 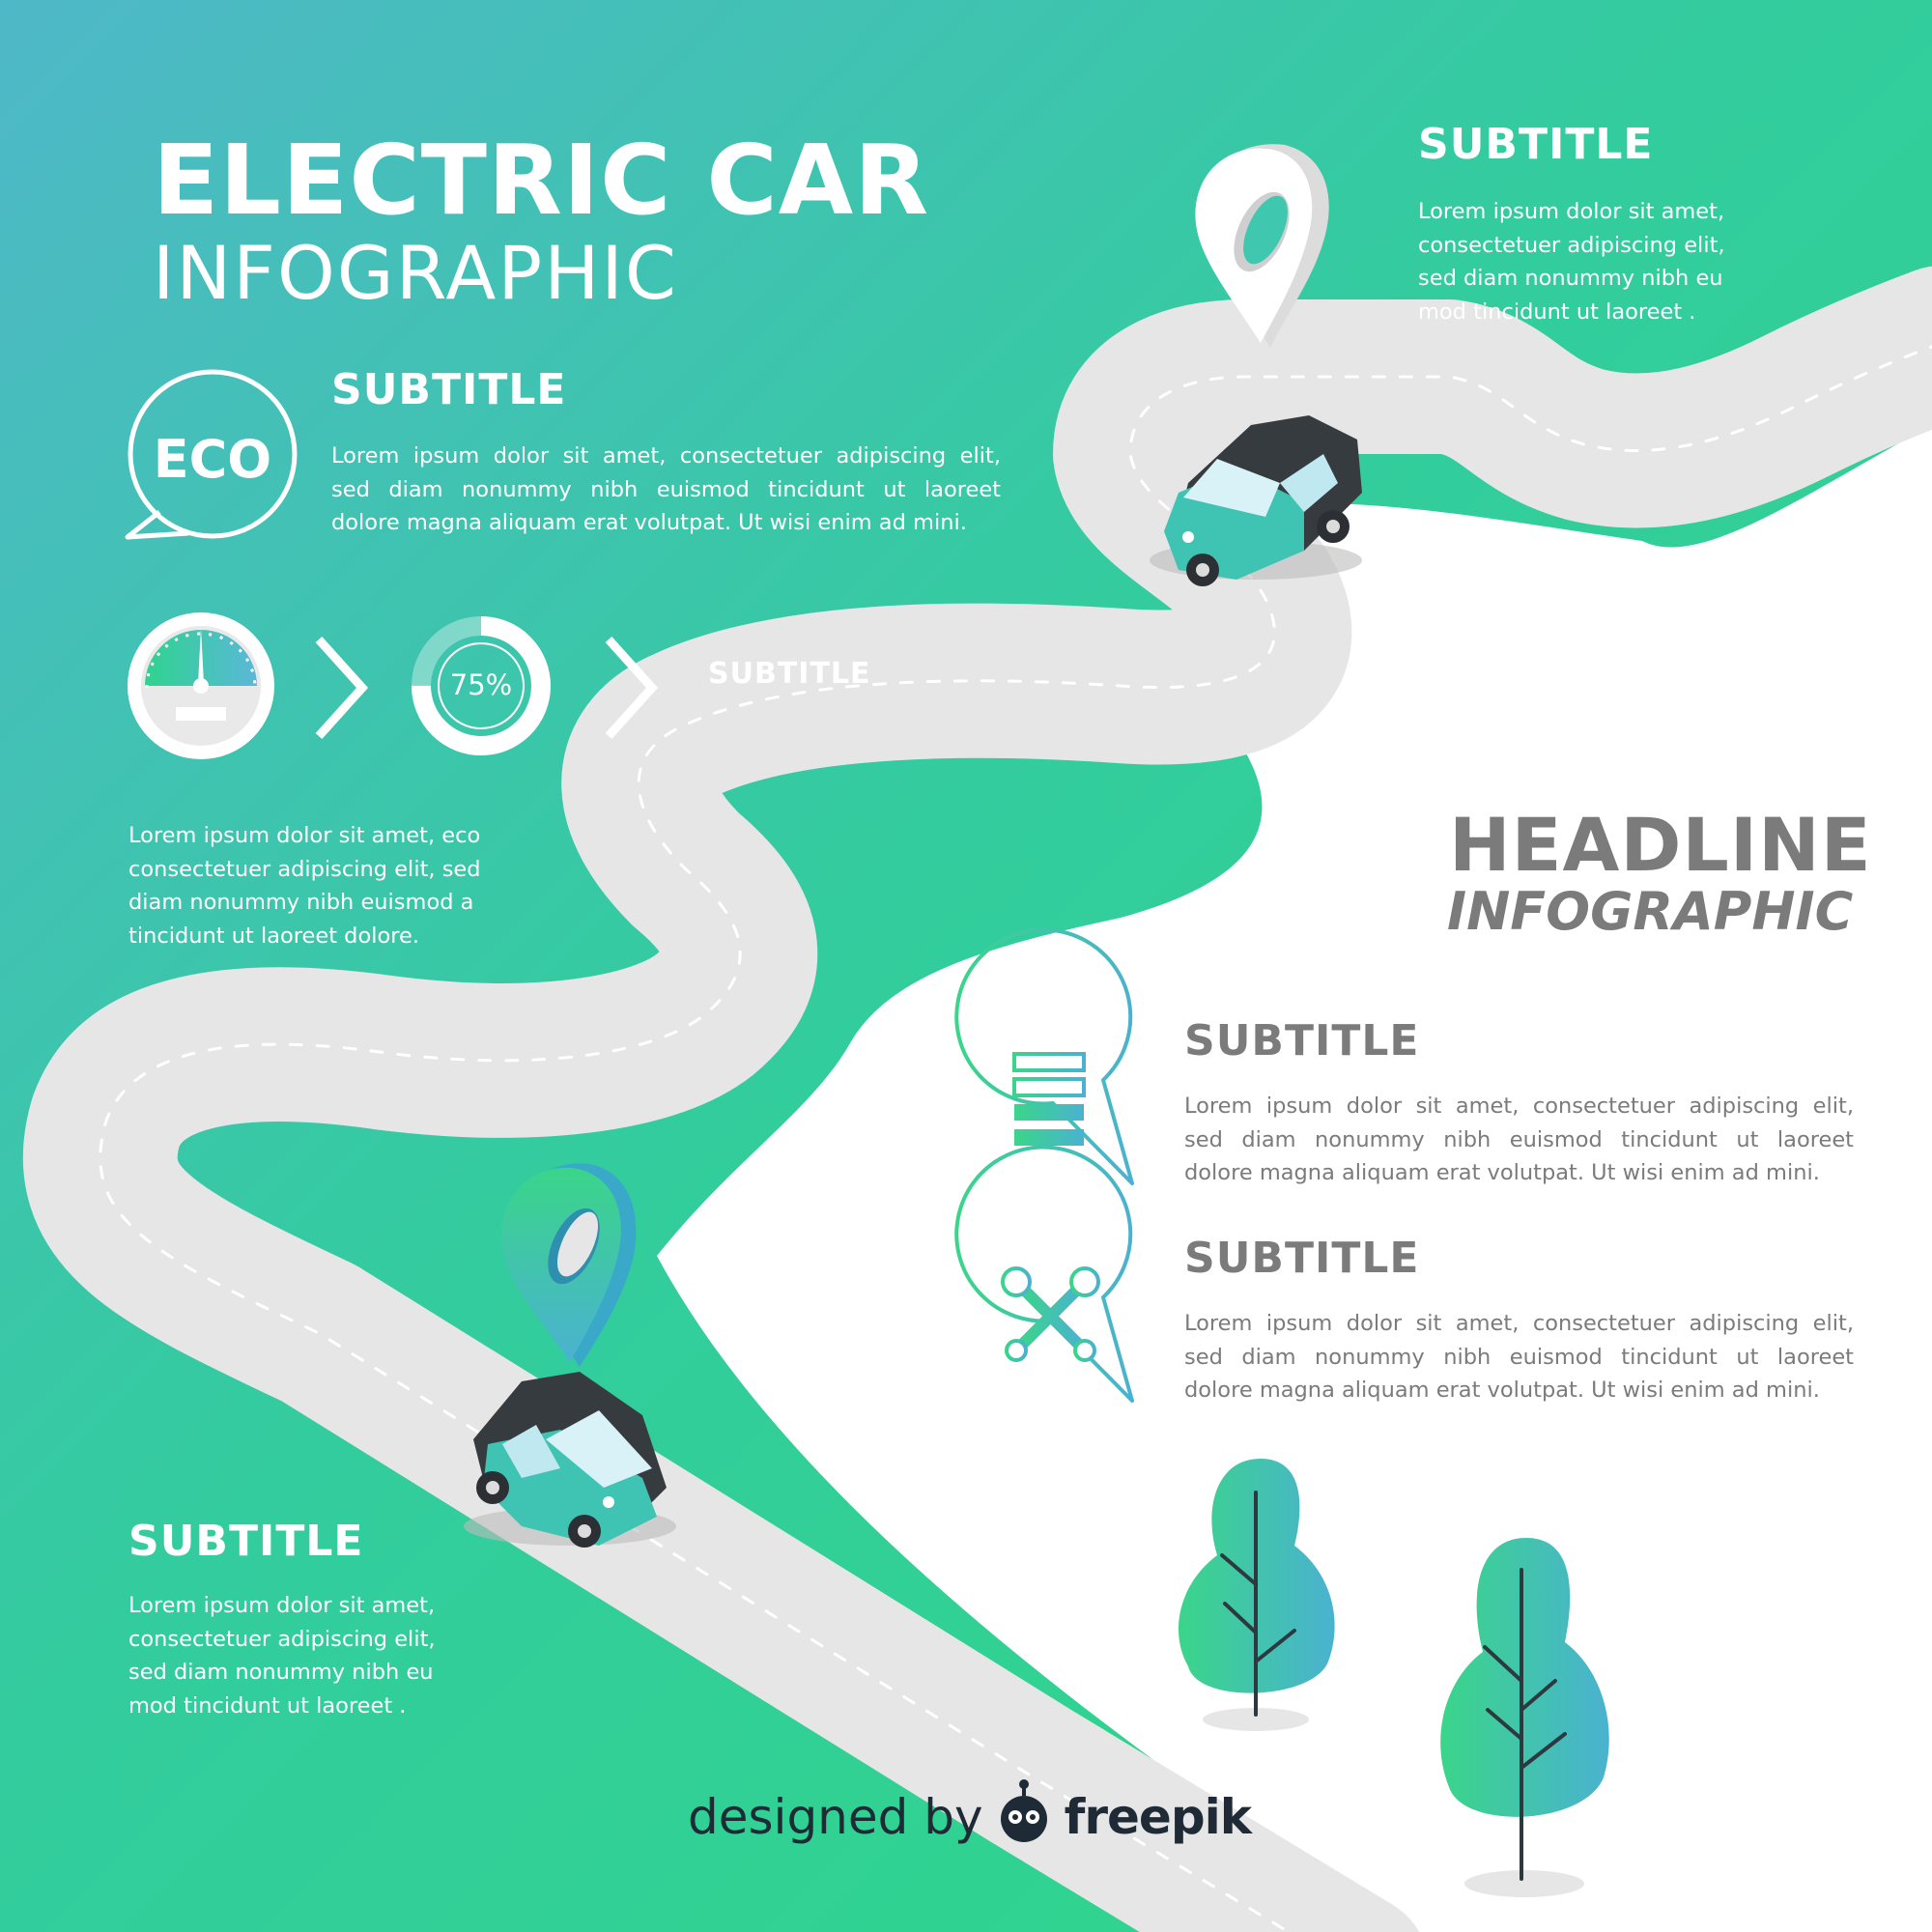 I want to click on eco-speech-bubble-icon, so click(x=211, y=454).